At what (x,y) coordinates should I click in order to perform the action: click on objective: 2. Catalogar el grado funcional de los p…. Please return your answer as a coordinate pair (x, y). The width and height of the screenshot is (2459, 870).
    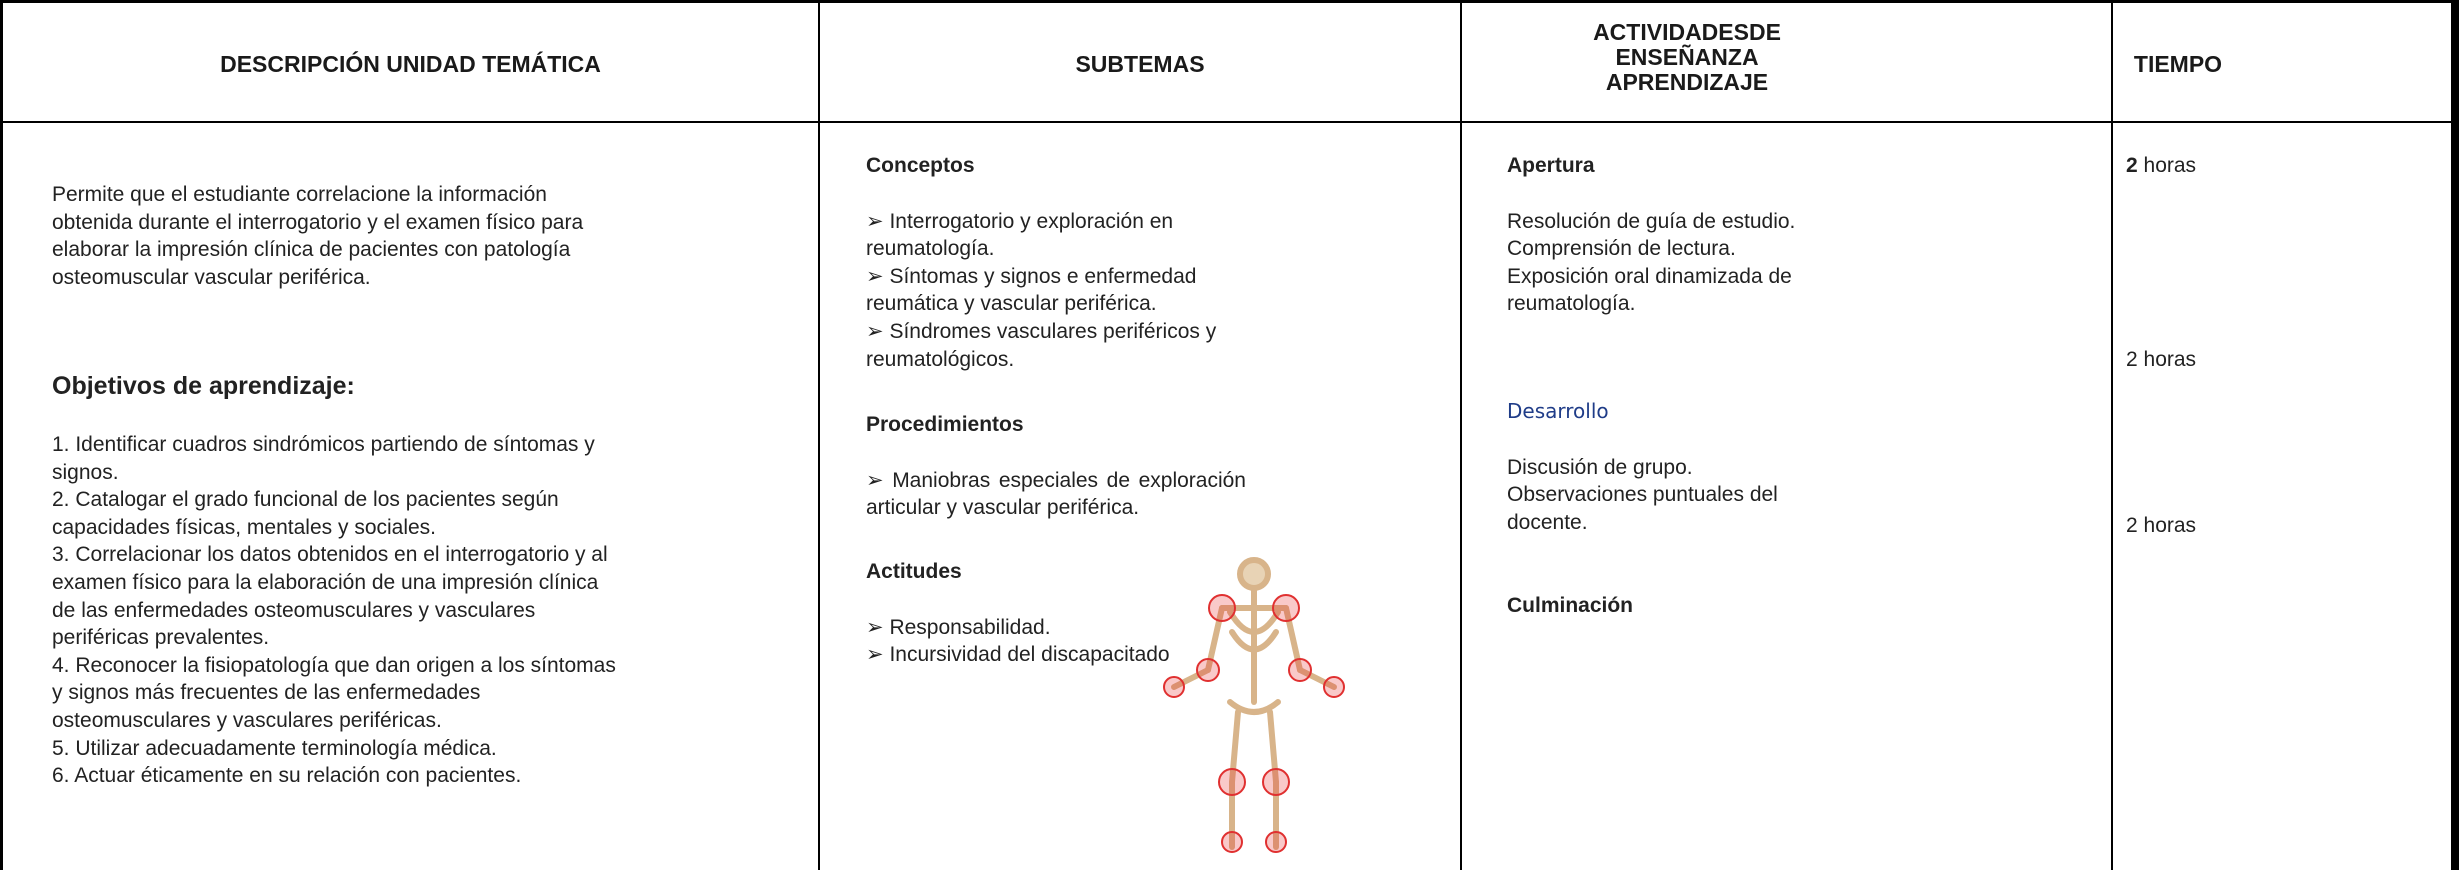
    Looking at the image, I should click on (305, 513).